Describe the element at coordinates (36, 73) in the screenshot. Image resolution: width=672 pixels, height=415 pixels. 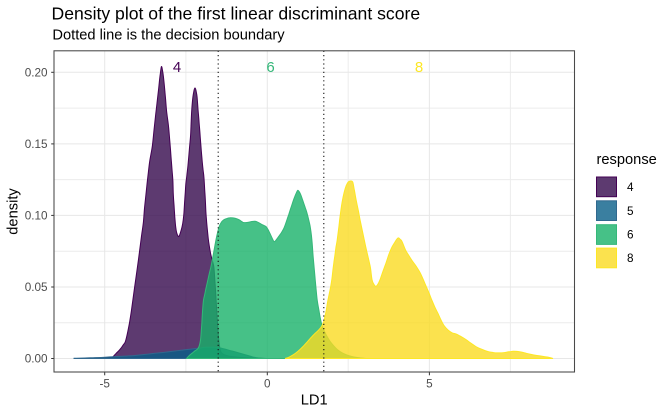
I see `svg-text: 0.20` at that location.